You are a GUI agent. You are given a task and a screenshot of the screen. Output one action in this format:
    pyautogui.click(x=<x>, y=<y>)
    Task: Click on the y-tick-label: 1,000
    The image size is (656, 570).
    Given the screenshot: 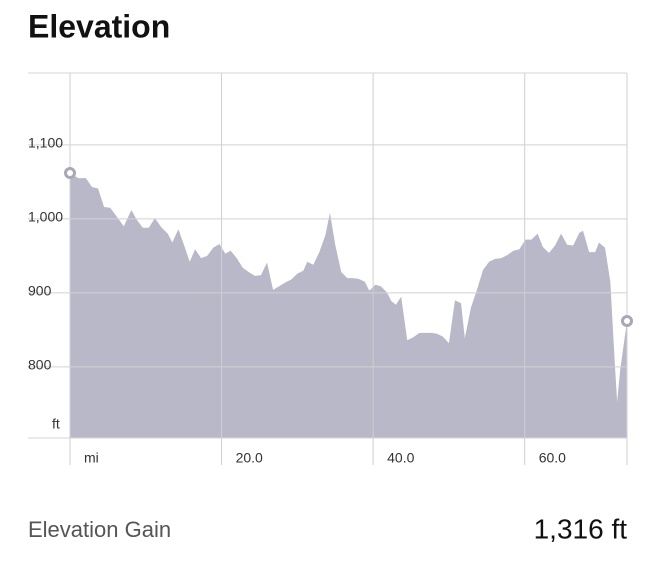 What is the action you would take?
    pyautogui.click(x=45, y=217)
    